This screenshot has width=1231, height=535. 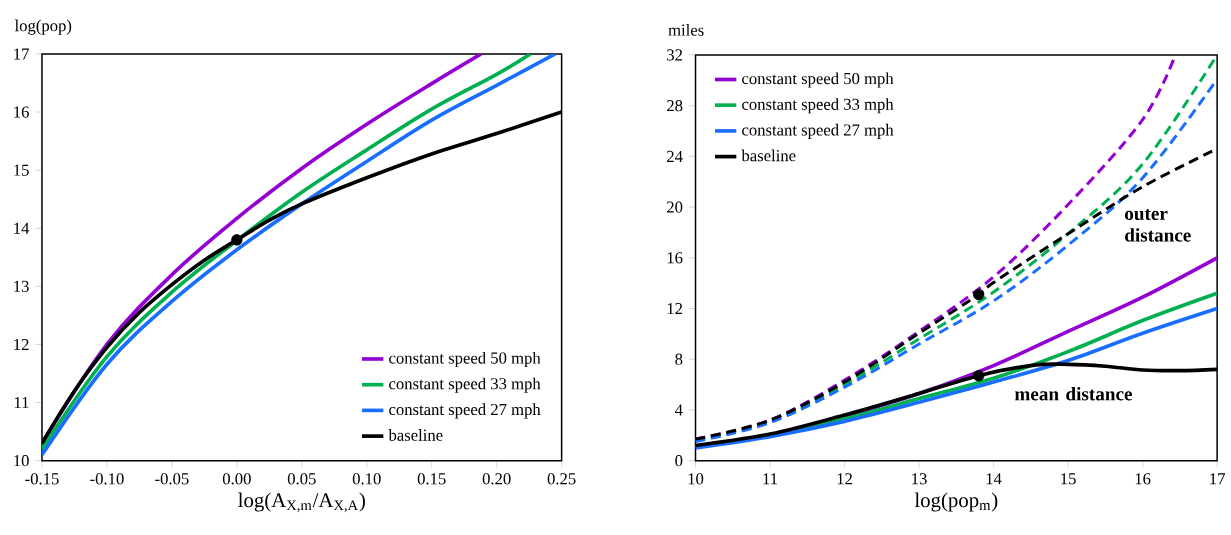 What do you see at coordinates (679, 461) in the screenshot?
I see `y-tick-label: 0` at bounding box center [679, 461].